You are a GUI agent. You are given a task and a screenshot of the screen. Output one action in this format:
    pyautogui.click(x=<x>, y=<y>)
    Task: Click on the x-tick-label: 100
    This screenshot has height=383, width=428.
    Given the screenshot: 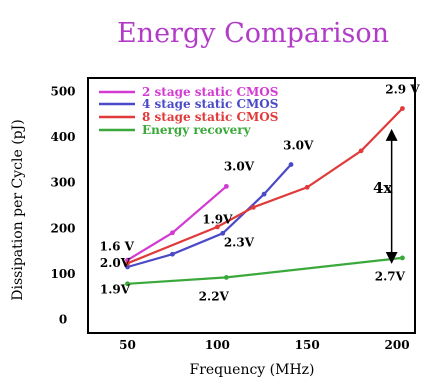 What is the action you would take?
    pyautogui.click(x=217, y=345)
    